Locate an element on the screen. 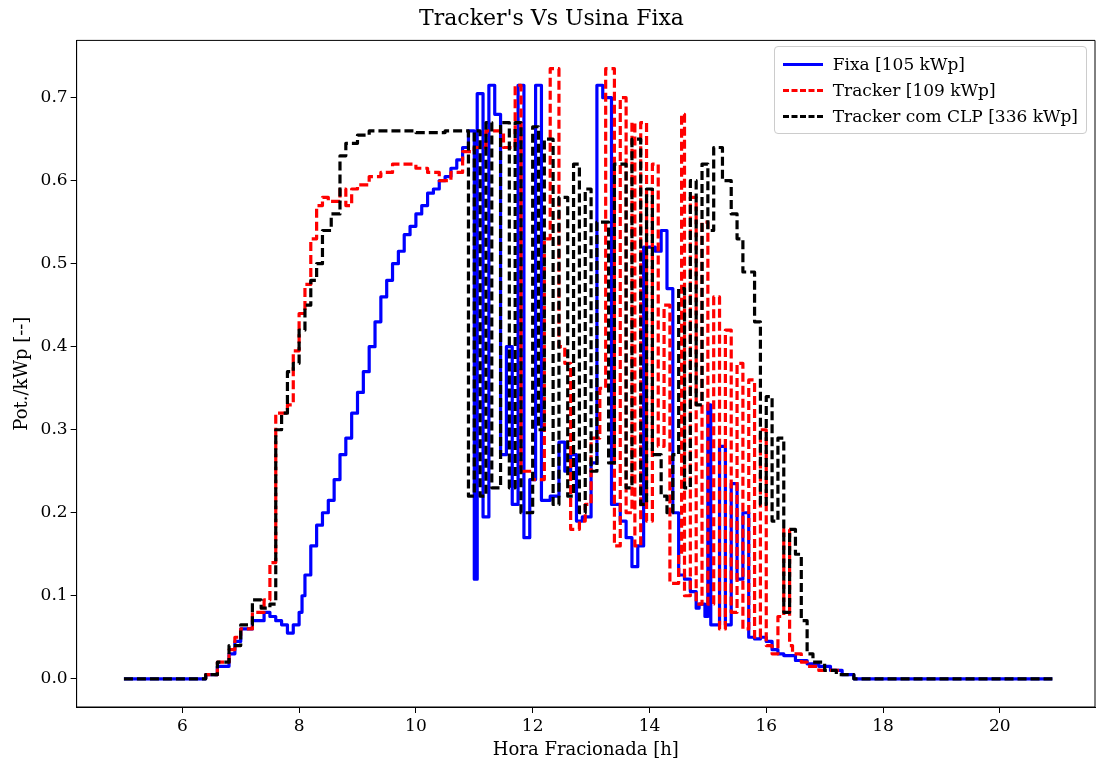 This screenshot has width=1097, height=765. x-tick-label: 18 is located at coordinates (883, 724).